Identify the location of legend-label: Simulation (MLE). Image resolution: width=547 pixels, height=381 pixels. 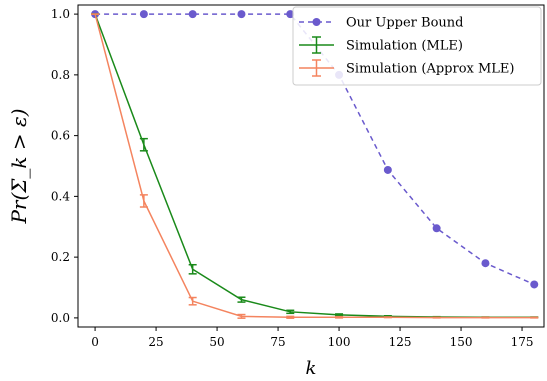
(404, 46).